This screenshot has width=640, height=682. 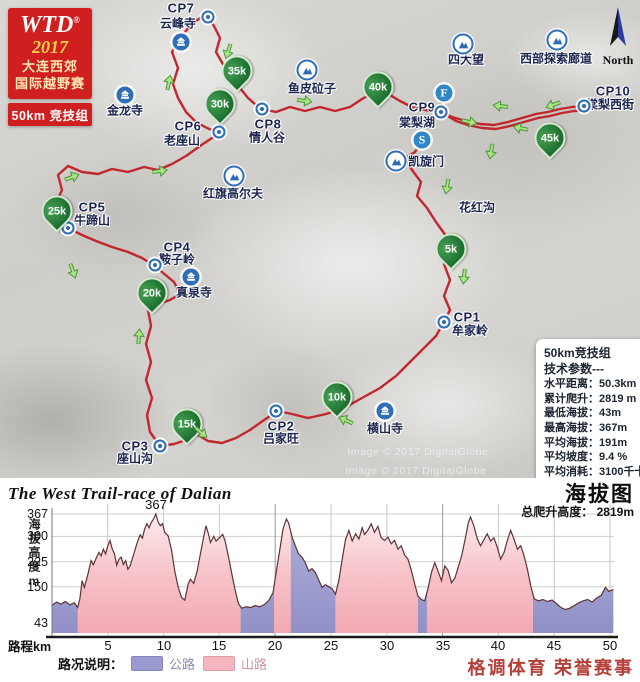 What do you see at coordinates (550, 137) in the screenshot?
I see `km-marker-45k: 45k` at bounding box center [550, 137].